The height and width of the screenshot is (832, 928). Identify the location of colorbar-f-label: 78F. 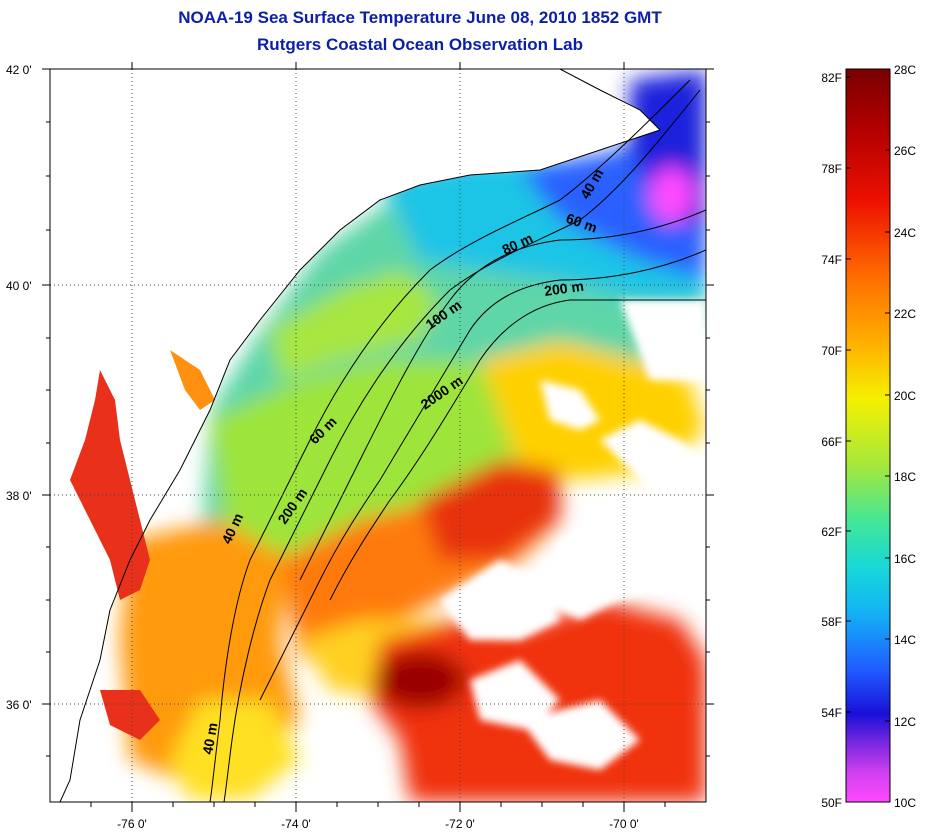
(831, 169).